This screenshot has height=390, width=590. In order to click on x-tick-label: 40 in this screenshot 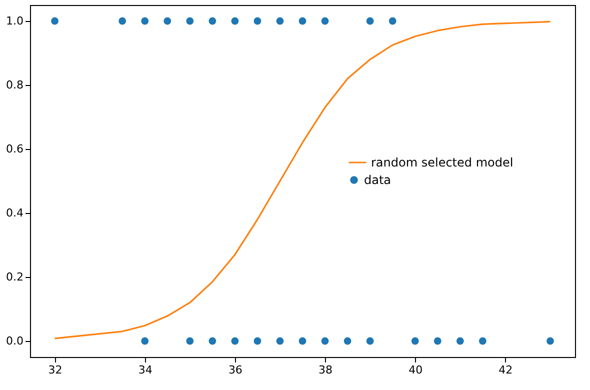, I will do `click(415, 370)`.